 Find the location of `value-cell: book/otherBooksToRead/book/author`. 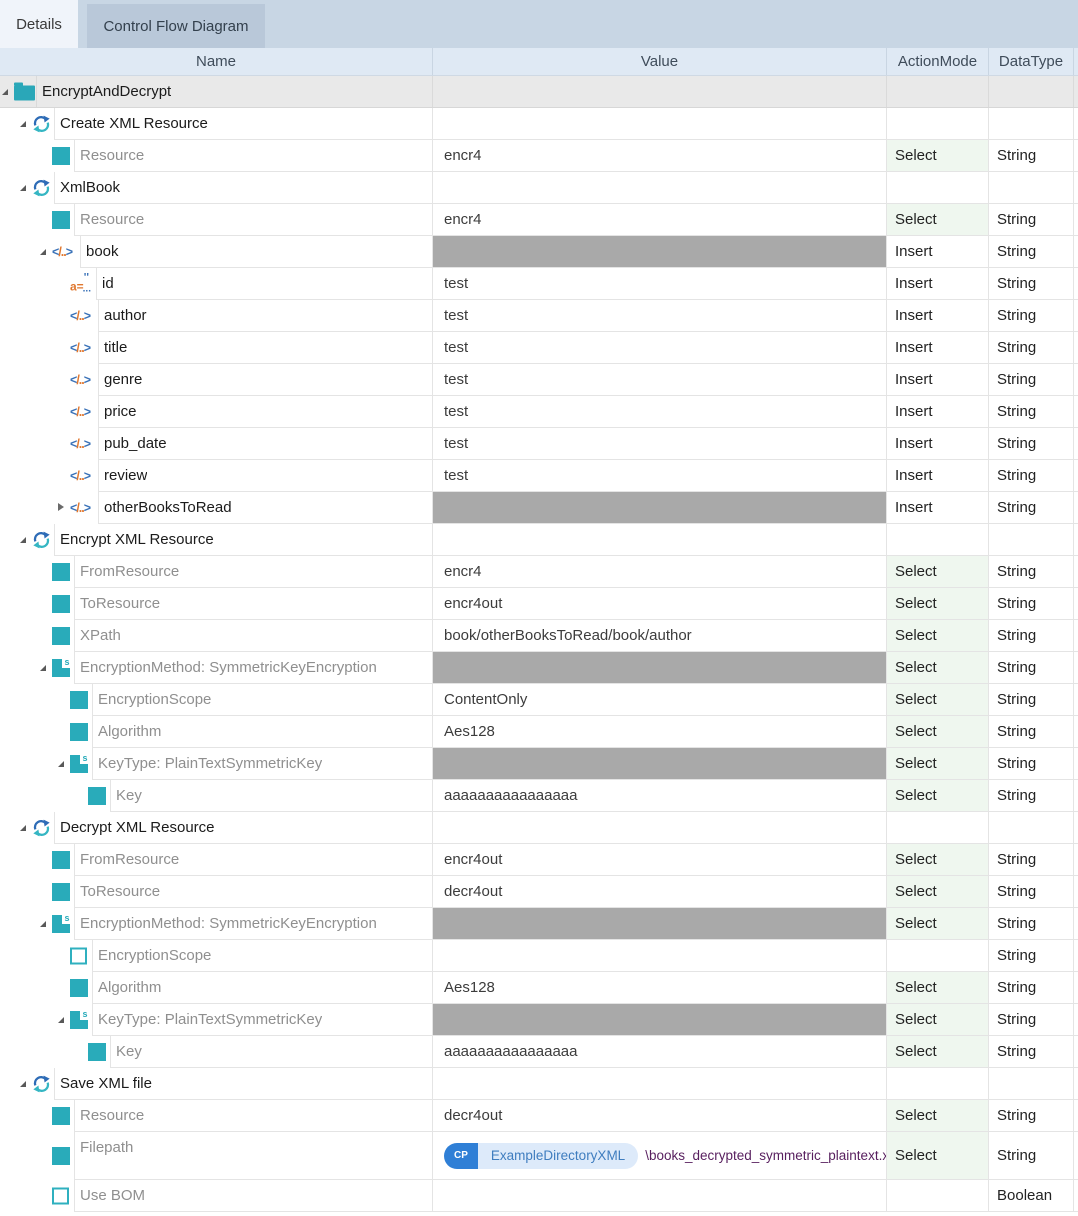

value-cell: book/otherBooksToRead/book/author is located at coordinates (659, 636).